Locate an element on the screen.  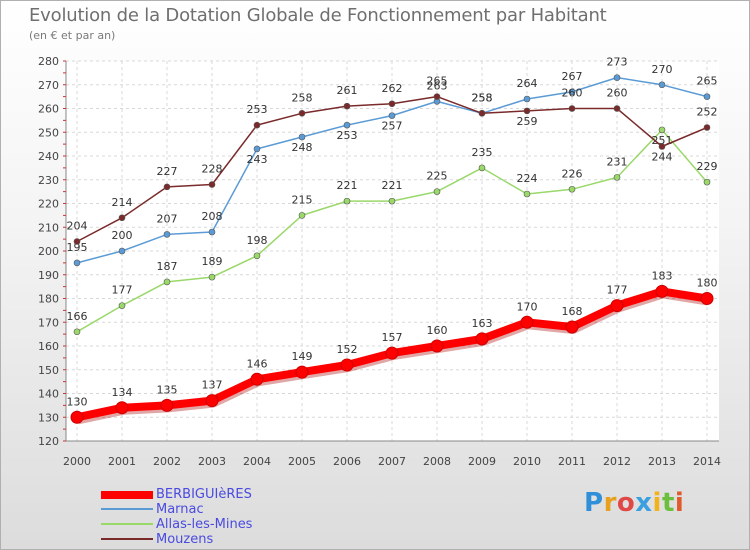
data-label: 273 is located at coordinates (617, 62).